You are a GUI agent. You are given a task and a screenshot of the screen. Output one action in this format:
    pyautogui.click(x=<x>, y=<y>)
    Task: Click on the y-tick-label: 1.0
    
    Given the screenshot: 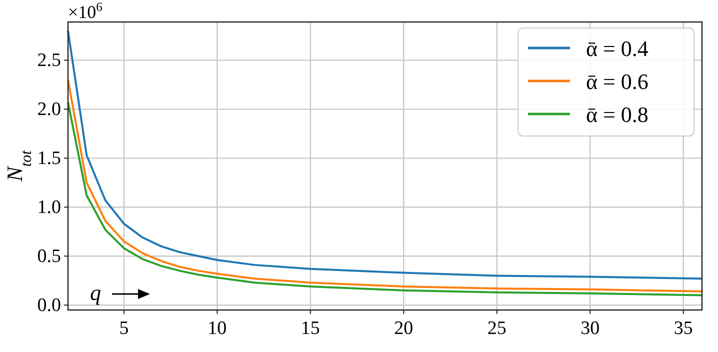 What is the action you would take?
    pyautogui.click(x=49, y=207)
    